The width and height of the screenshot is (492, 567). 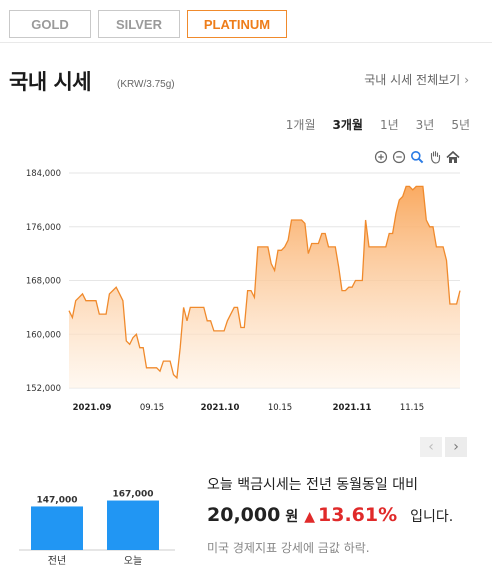 I want to click on unit-label: (KRW/3.75g), so click(x=146, y=84).